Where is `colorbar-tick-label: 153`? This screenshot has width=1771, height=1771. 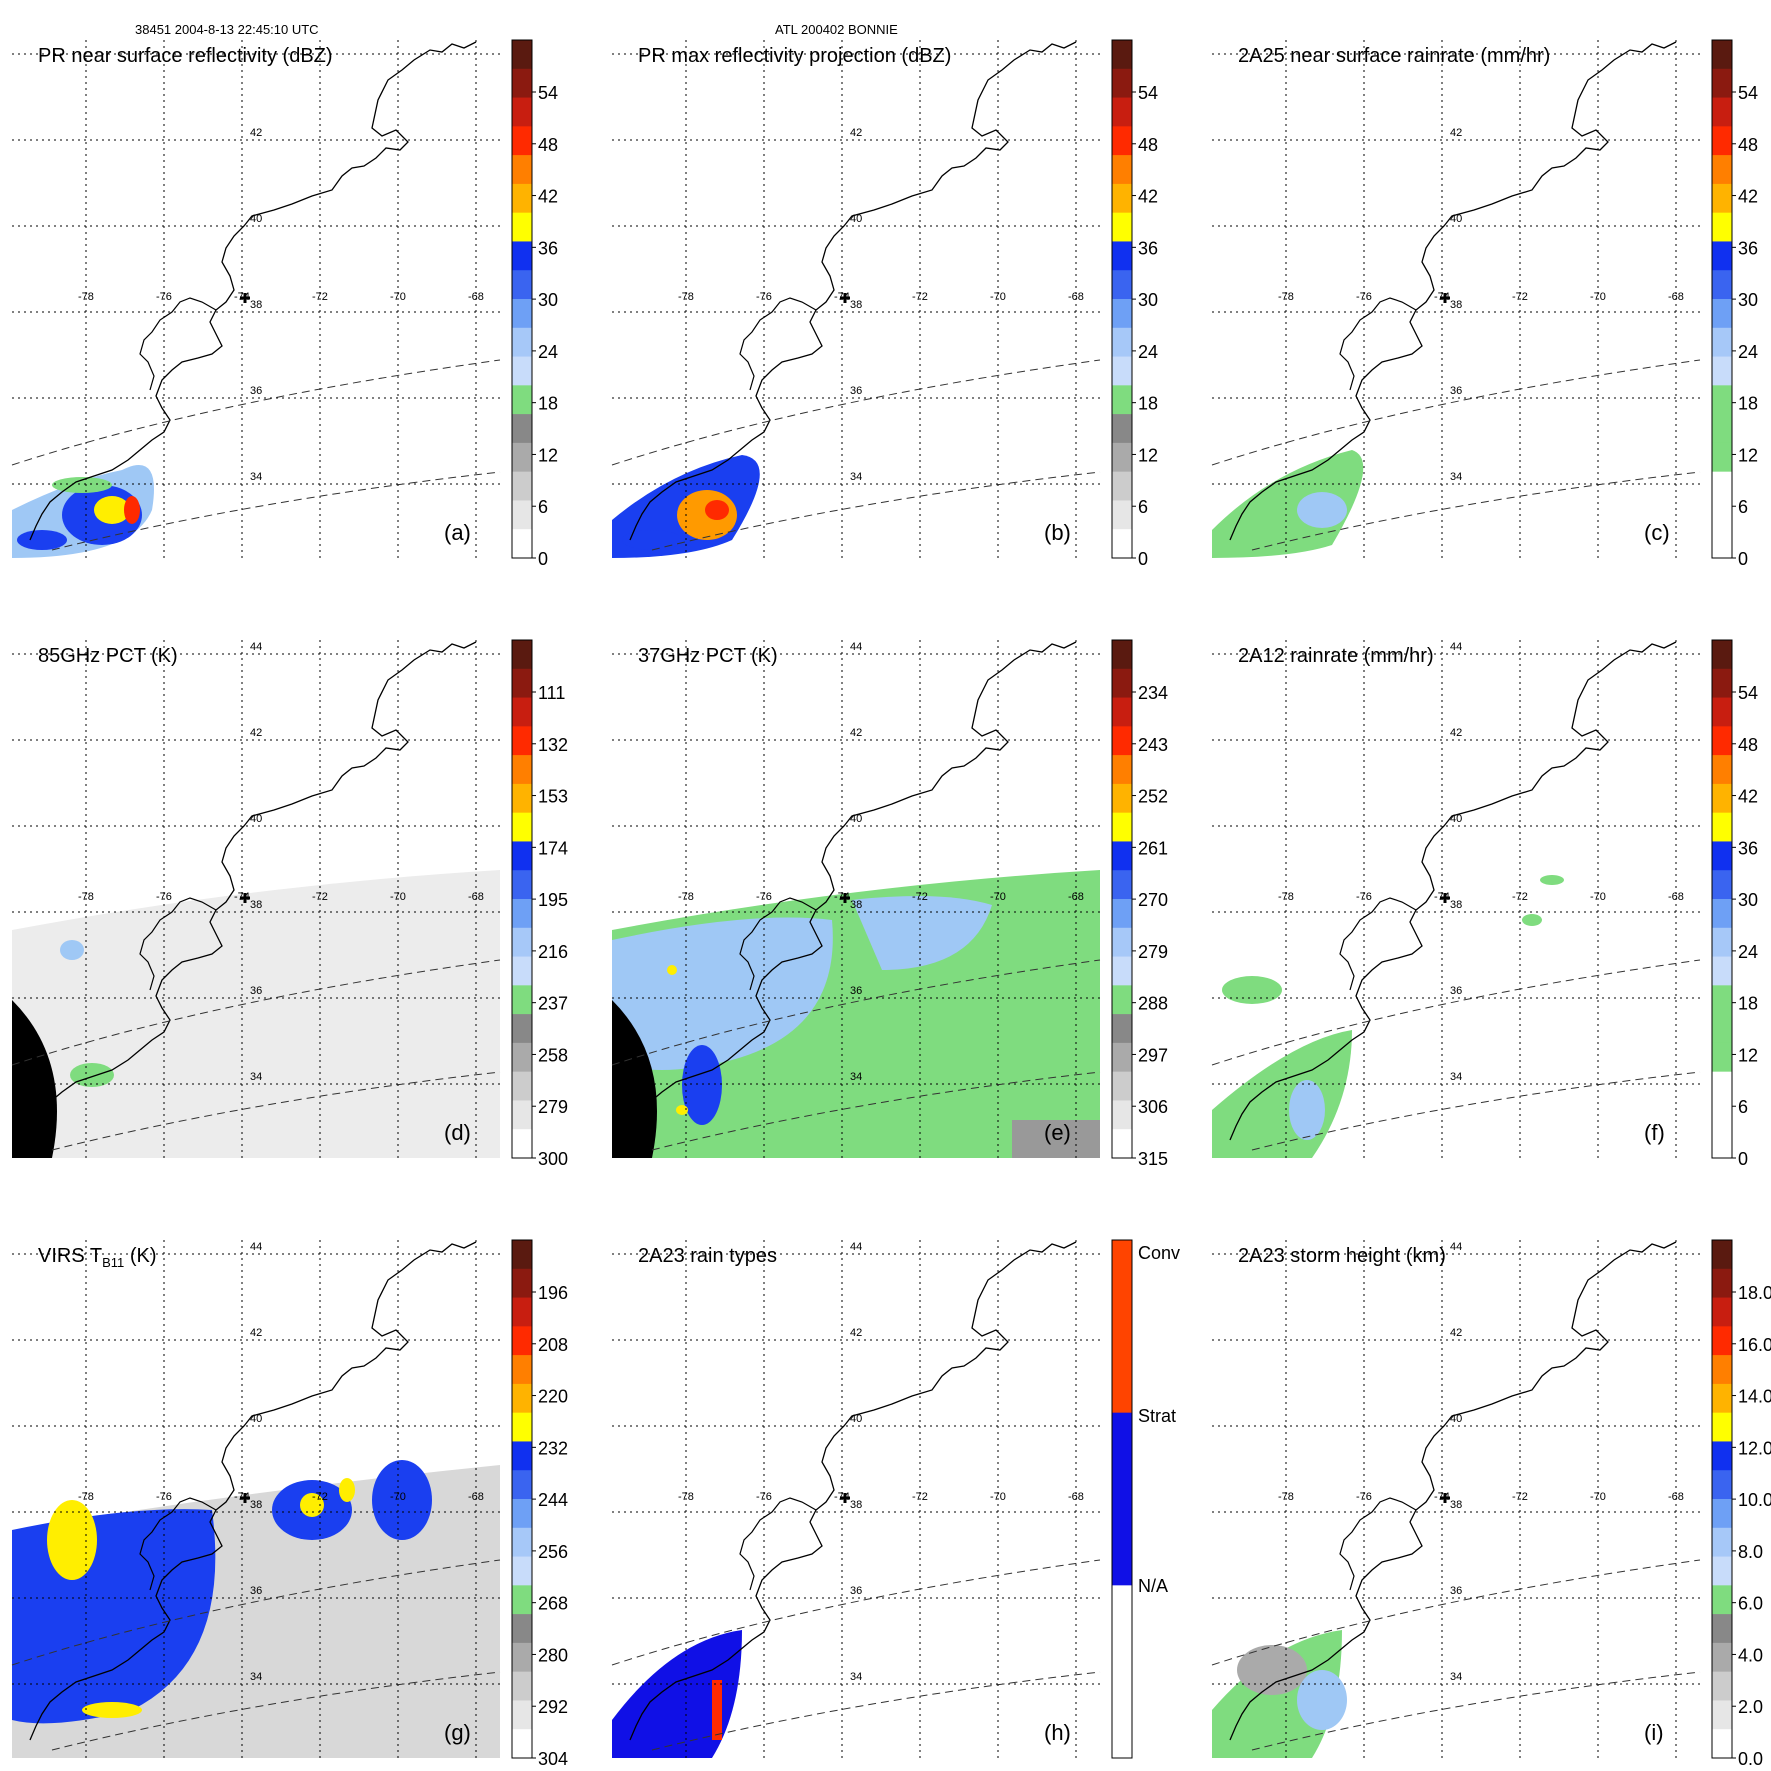 colorbar-tick-label: 153 is located at coordinates (553, 797).